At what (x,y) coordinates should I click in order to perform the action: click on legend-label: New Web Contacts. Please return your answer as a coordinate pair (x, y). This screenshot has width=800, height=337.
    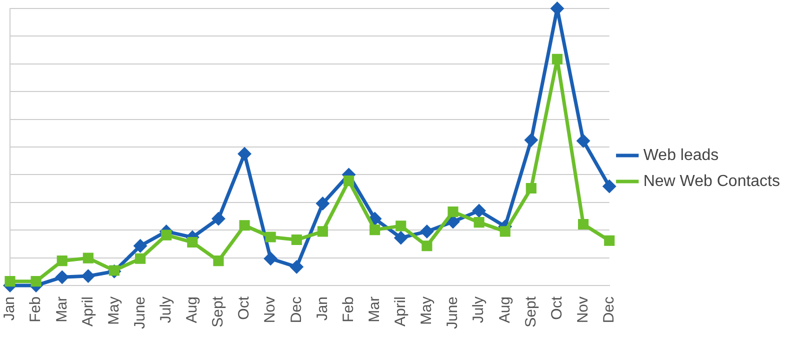
    Looking at the image, I should click on (711, 181).